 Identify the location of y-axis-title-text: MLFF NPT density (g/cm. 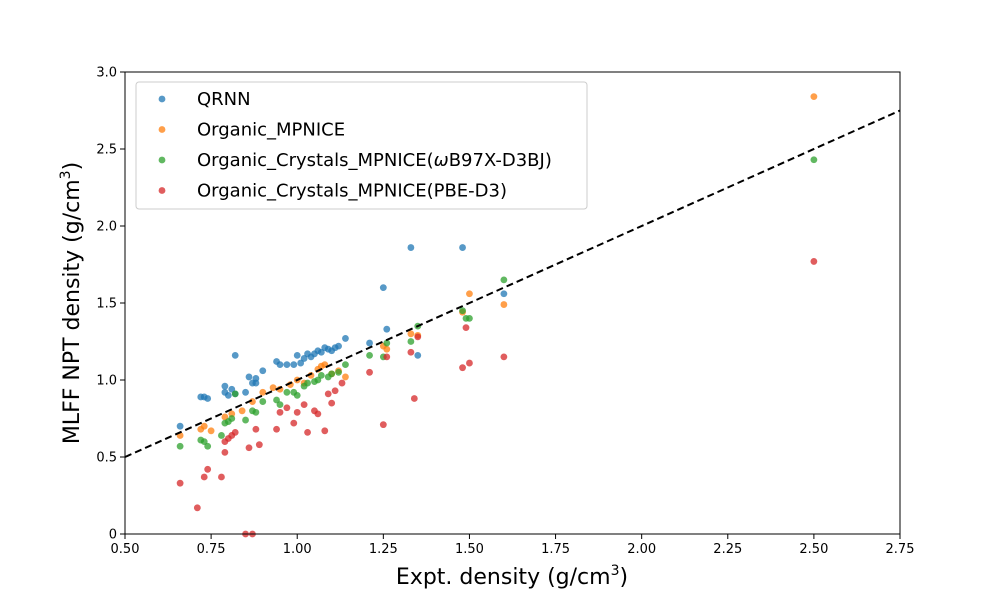
(72, 311).